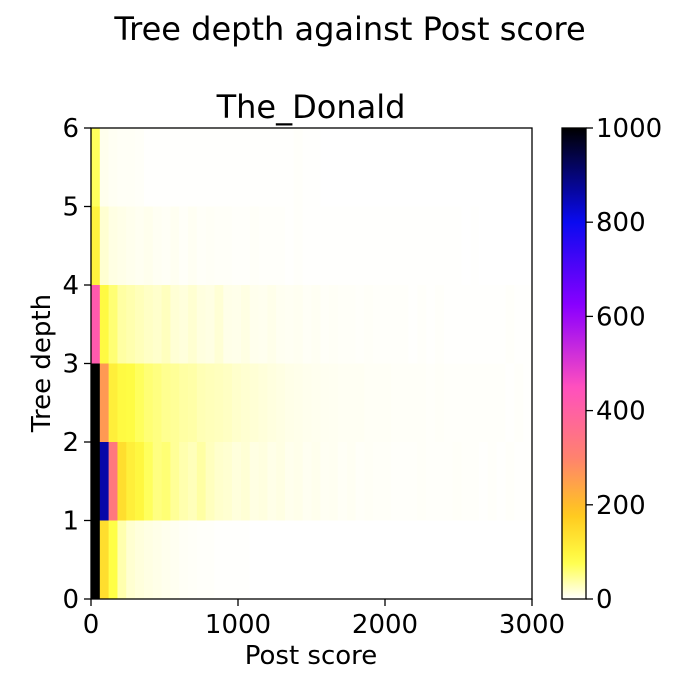  What do you see at coordinates (70, 208) in the screenshot?
I see `y-tick-label: 5` at bounding box center [70, 208].